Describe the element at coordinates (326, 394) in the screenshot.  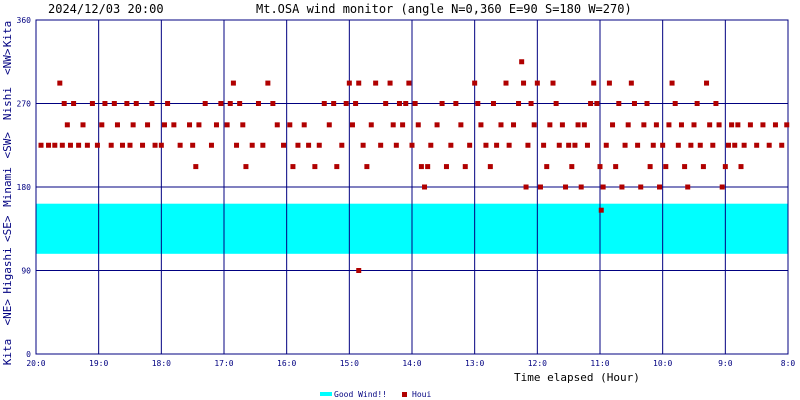
I see `legend-swatch-good-wind` at that location.